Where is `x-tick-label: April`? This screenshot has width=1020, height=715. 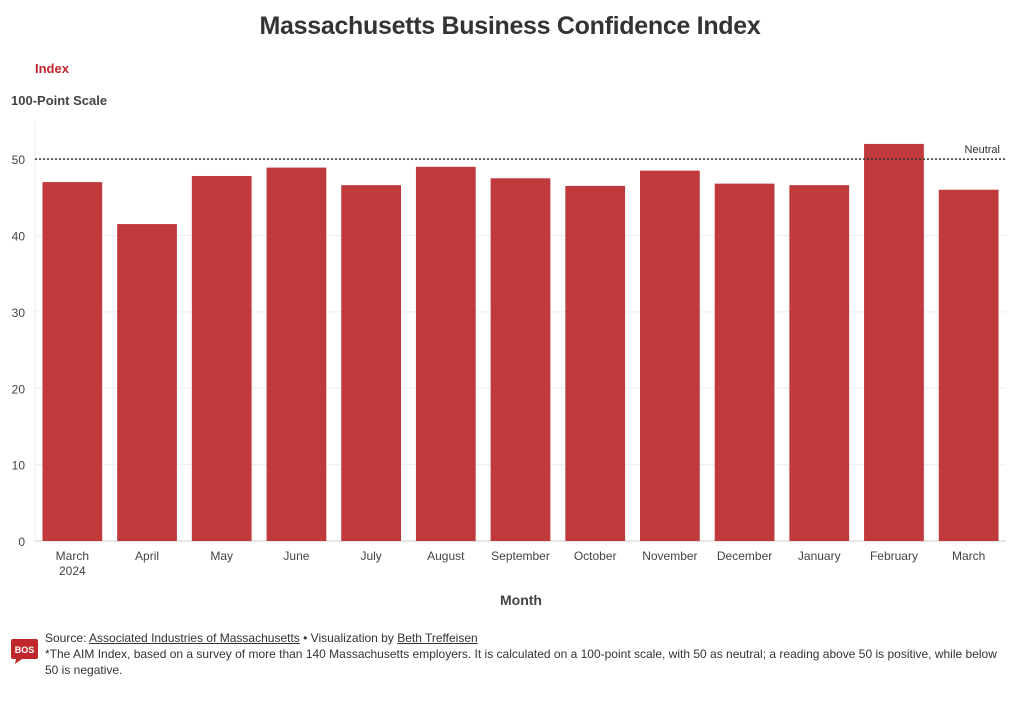
x-tick-label: April is located at coordinates (147, 556).